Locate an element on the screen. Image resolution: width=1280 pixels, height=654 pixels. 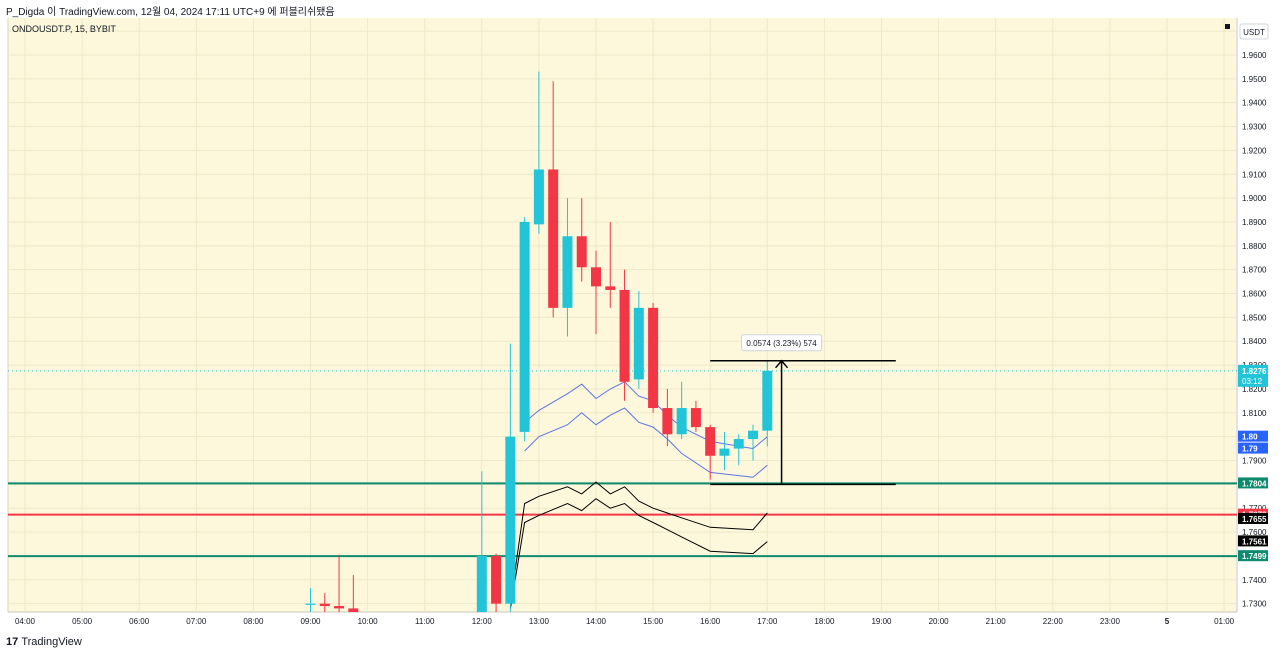
y-tick-label: 1.9500 is located at coordinates (1254, 79).